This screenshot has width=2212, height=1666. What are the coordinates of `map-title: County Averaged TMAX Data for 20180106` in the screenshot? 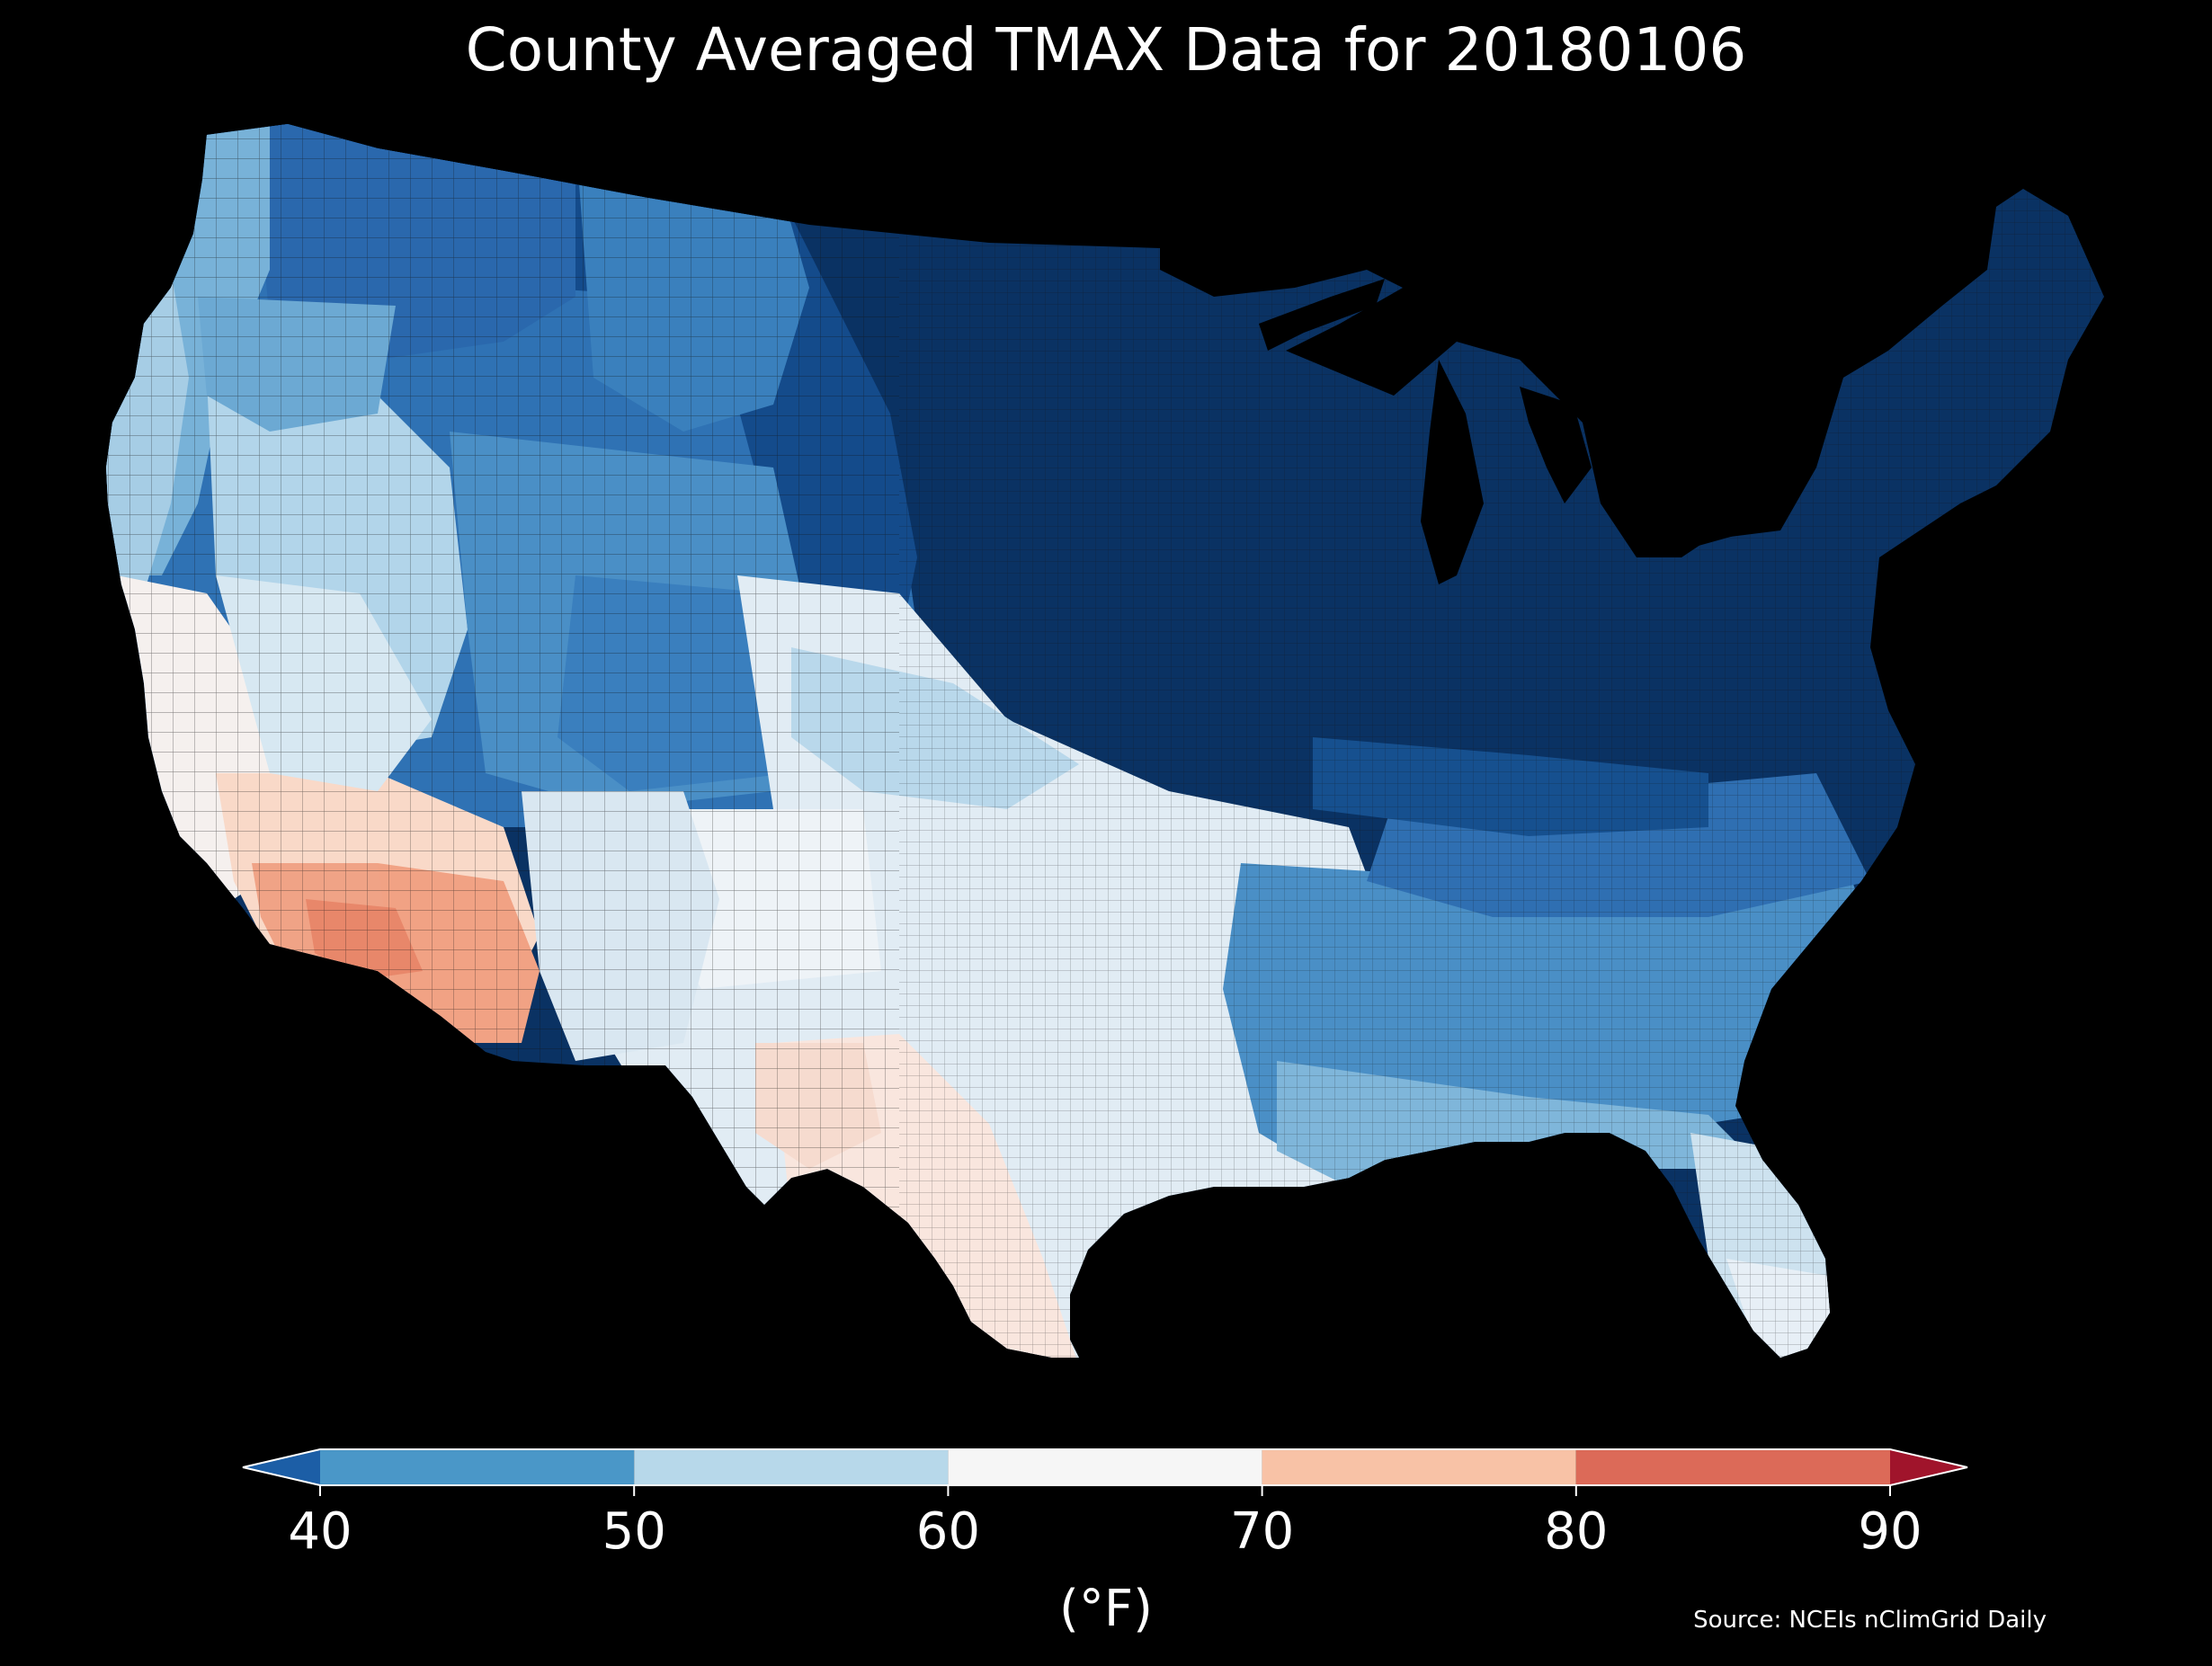 It's located at (1106, 50).